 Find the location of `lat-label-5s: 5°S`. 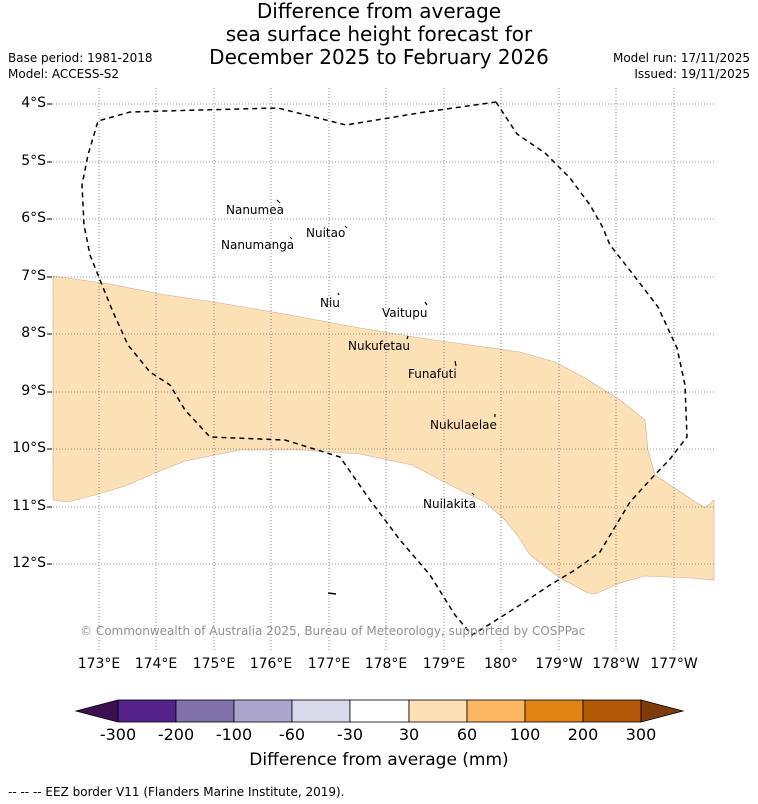

lat-label-5s: 5°S is located at coordinates (33, 161).